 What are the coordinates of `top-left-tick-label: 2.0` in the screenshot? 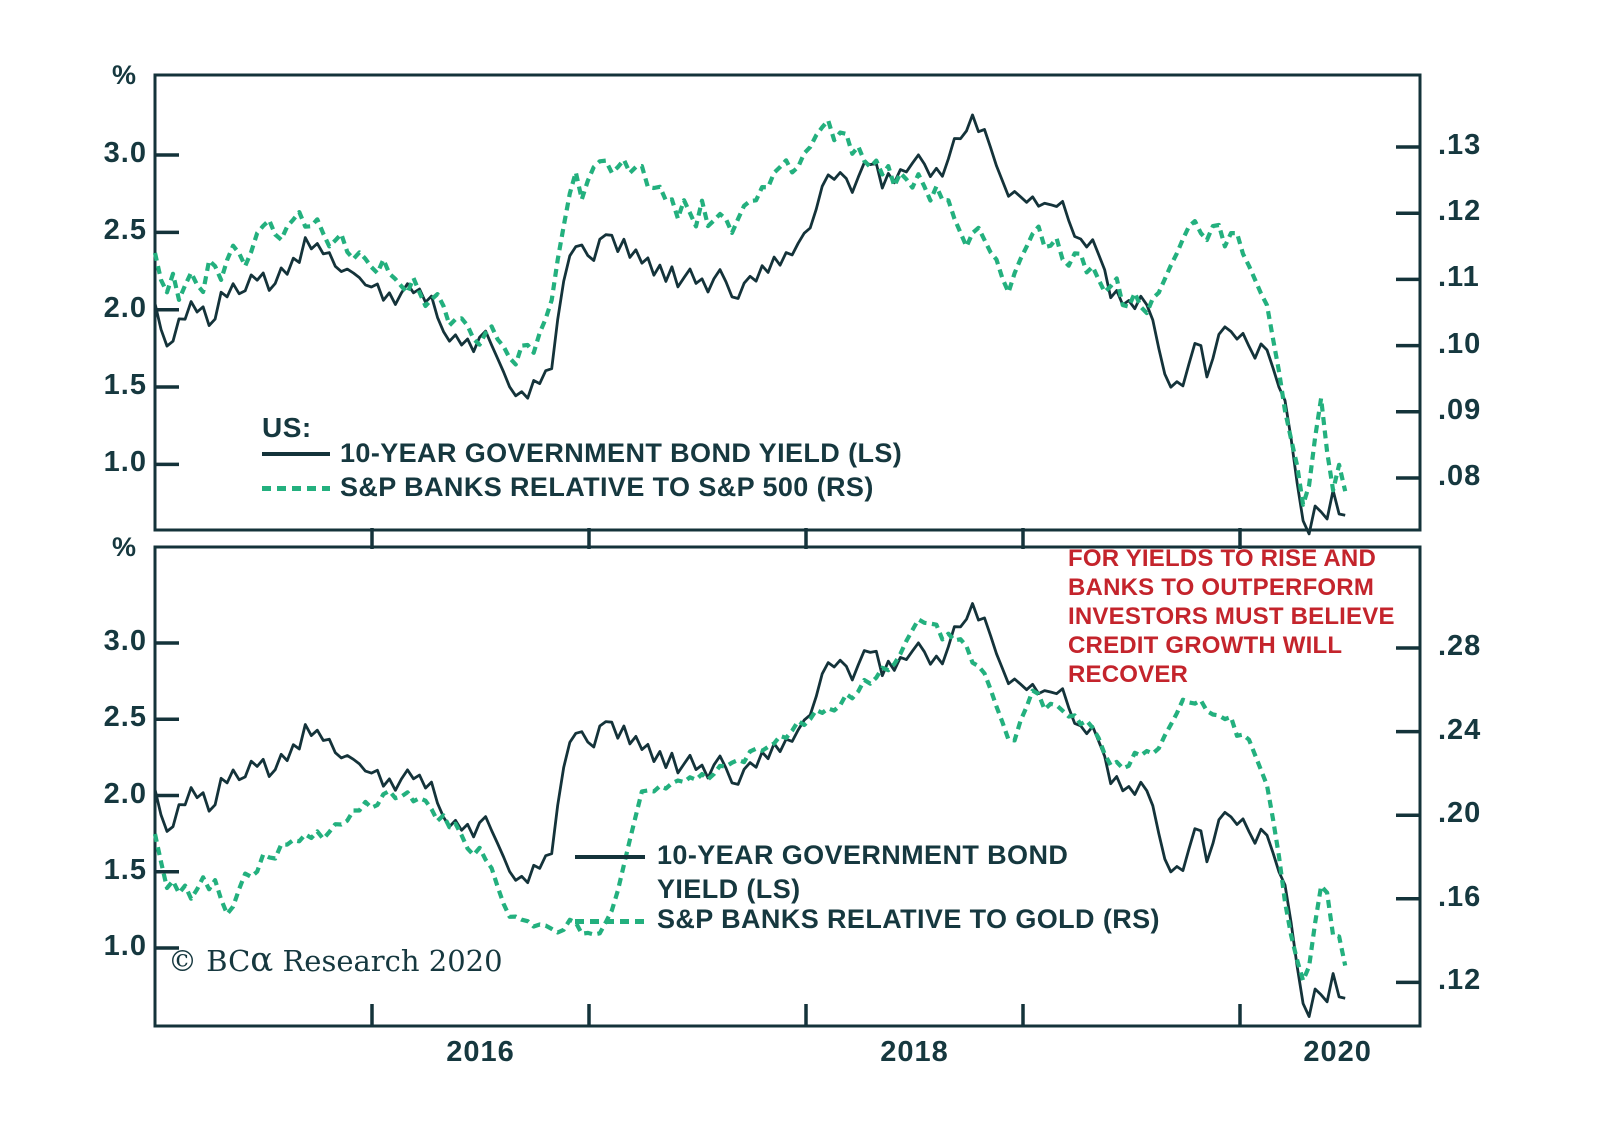 It's located at (125, 307).